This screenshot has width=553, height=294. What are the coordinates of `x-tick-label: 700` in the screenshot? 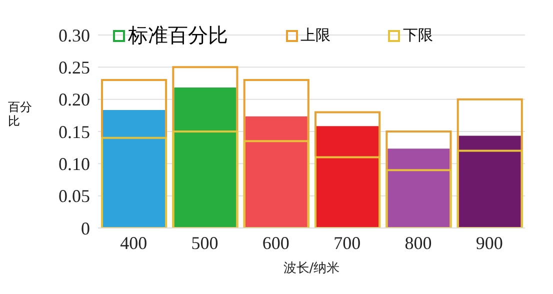 It's located at (347, 242).